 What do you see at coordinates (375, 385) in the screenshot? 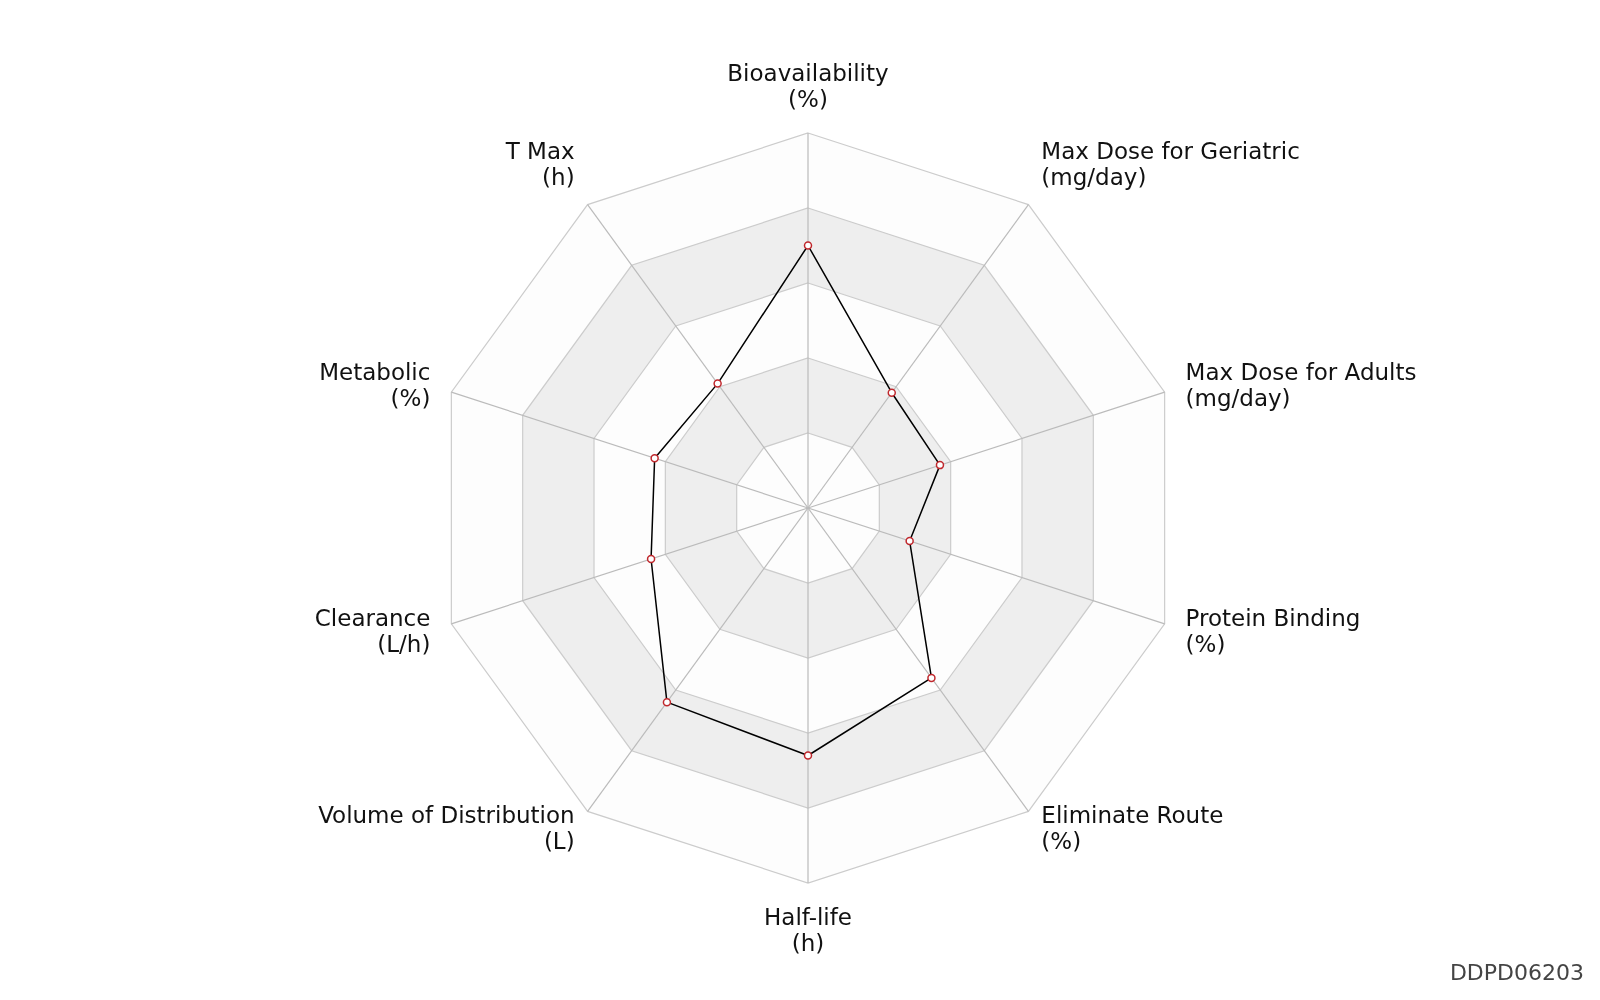
I see `spoke-label: Metabolic (%)` at bounding box center [375, 385].